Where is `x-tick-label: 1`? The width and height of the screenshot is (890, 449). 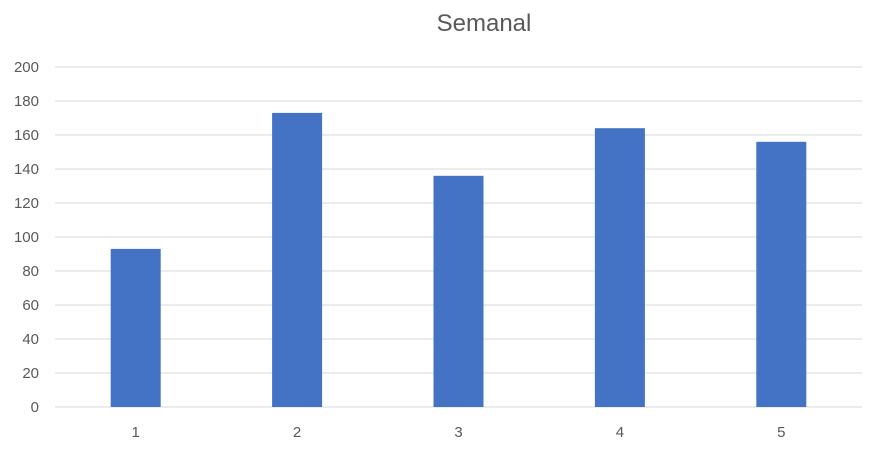 x-tick-label: 1 is located at coordinates (136, 432).